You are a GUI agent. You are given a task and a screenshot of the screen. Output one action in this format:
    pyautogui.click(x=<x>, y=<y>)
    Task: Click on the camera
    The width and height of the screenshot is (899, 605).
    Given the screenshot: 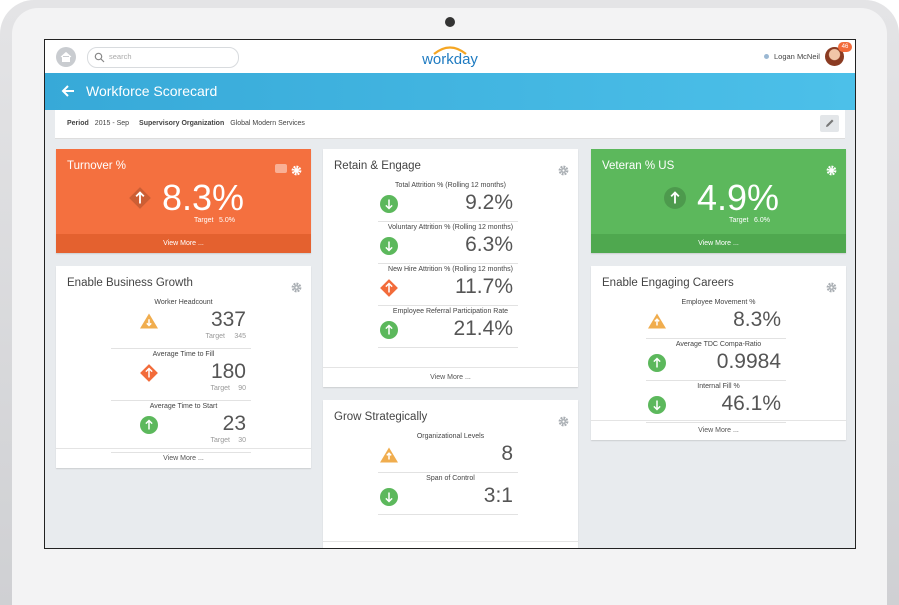 What is the action you would take?
    pyautogui.click(x=450, y=22)
    